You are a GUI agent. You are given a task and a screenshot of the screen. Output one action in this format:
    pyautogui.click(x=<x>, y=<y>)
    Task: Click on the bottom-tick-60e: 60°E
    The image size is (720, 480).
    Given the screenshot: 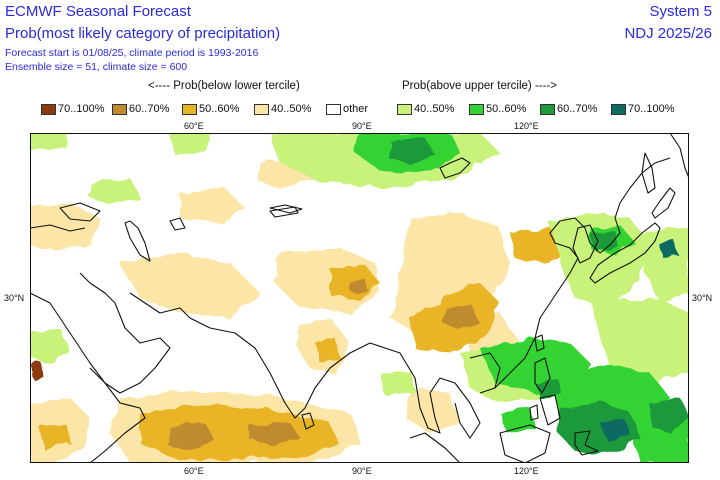 What is the action you would take?
    pyautogui.click(x=194, y=471)
    